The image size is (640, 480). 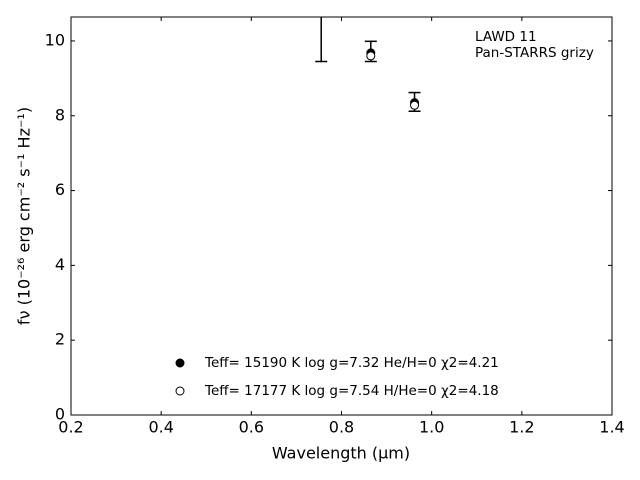 I want to click on plot-area, so click(x=368, y=56).